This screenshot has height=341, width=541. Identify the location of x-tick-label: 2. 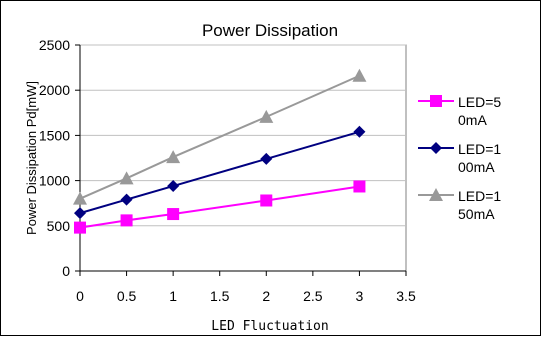
(266, 296).